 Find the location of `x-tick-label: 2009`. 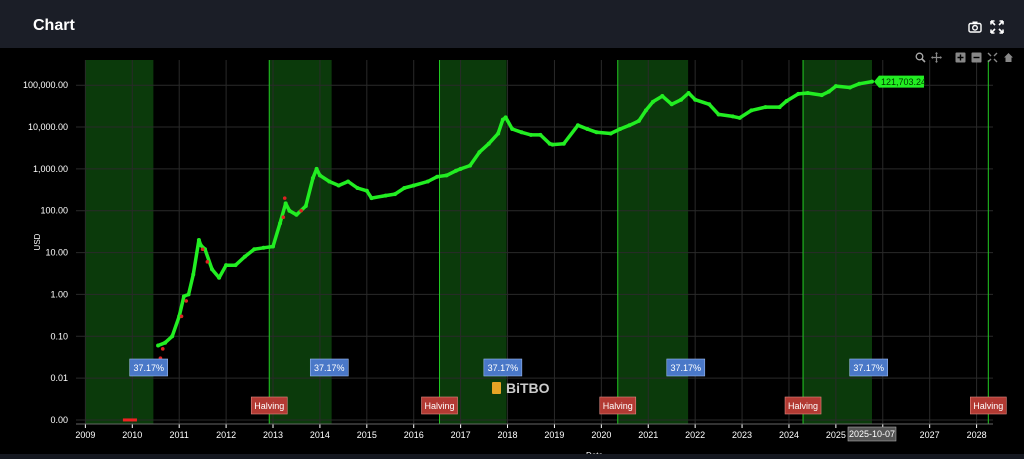

x-tick-label: 2009 is located at coordinates (85, 435).